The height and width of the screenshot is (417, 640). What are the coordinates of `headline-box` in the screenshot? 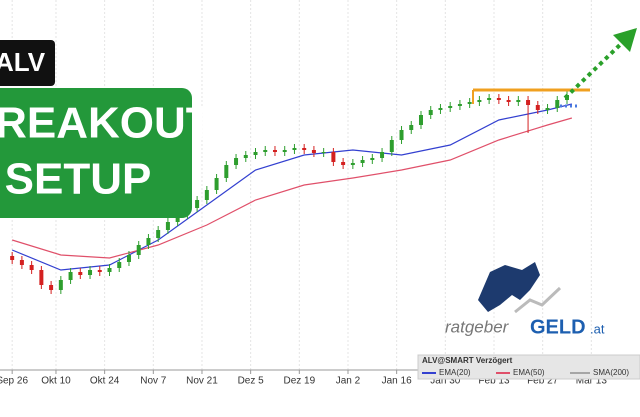 It's located at (96, 153).